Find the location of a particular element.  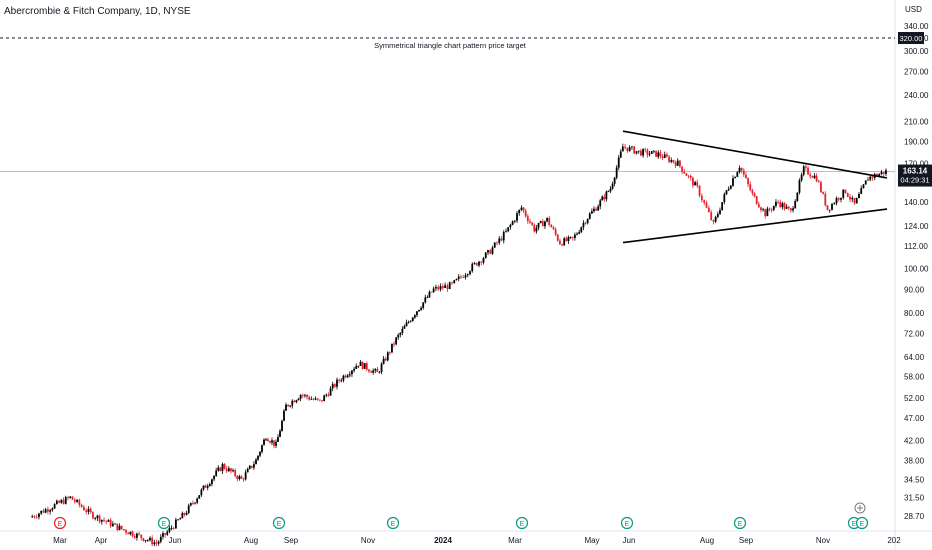

last-price-label: 163.14 is located at coordinates (915, 171).